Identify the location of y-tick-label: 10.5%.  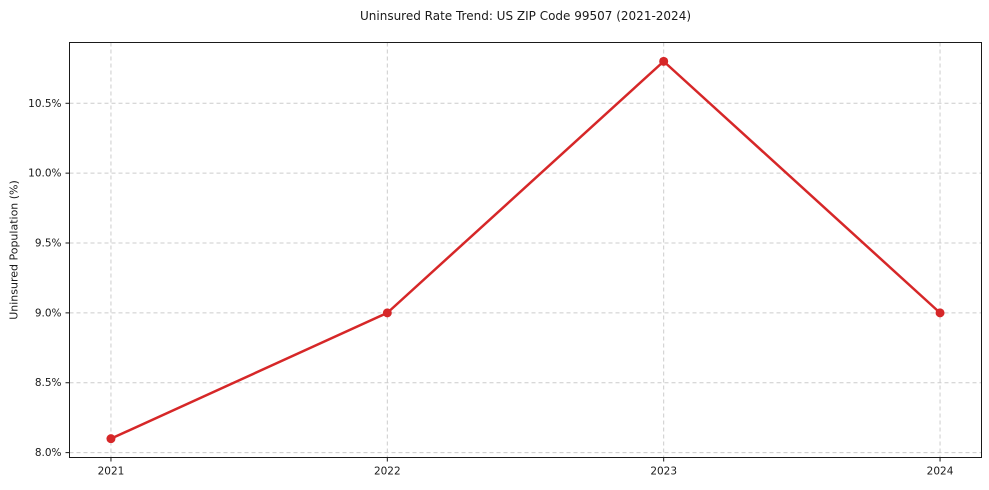
(44, 104).